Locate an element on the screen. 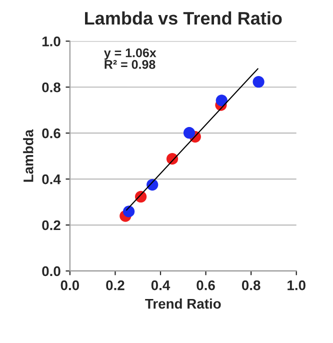  x-tick-label: 0.2 is located at coordinates (115, 285).